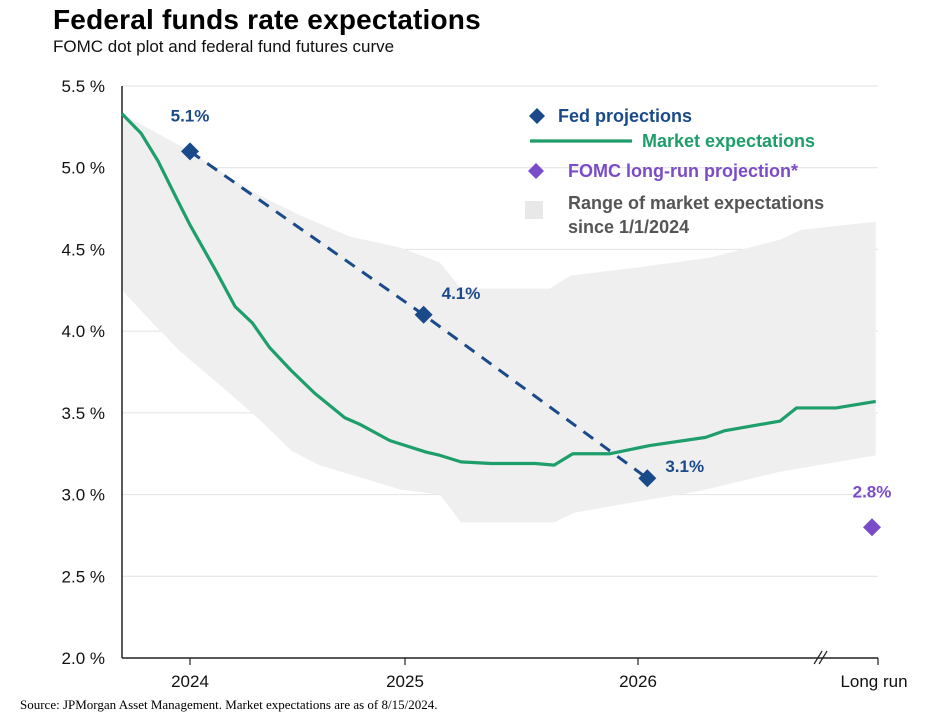  Describe the element at coordinates (83, 249) in the screenshot. I see `y-tick-label: 4.5 %` at that location.